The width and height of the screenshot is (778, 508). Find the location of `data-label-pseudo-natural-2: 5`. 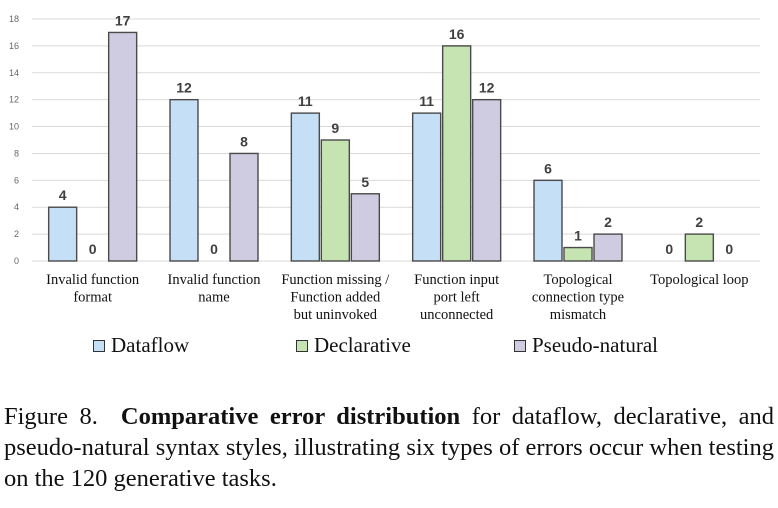

data-label-pseudo-natural-2: 5 is located at coordinates (365, 182).